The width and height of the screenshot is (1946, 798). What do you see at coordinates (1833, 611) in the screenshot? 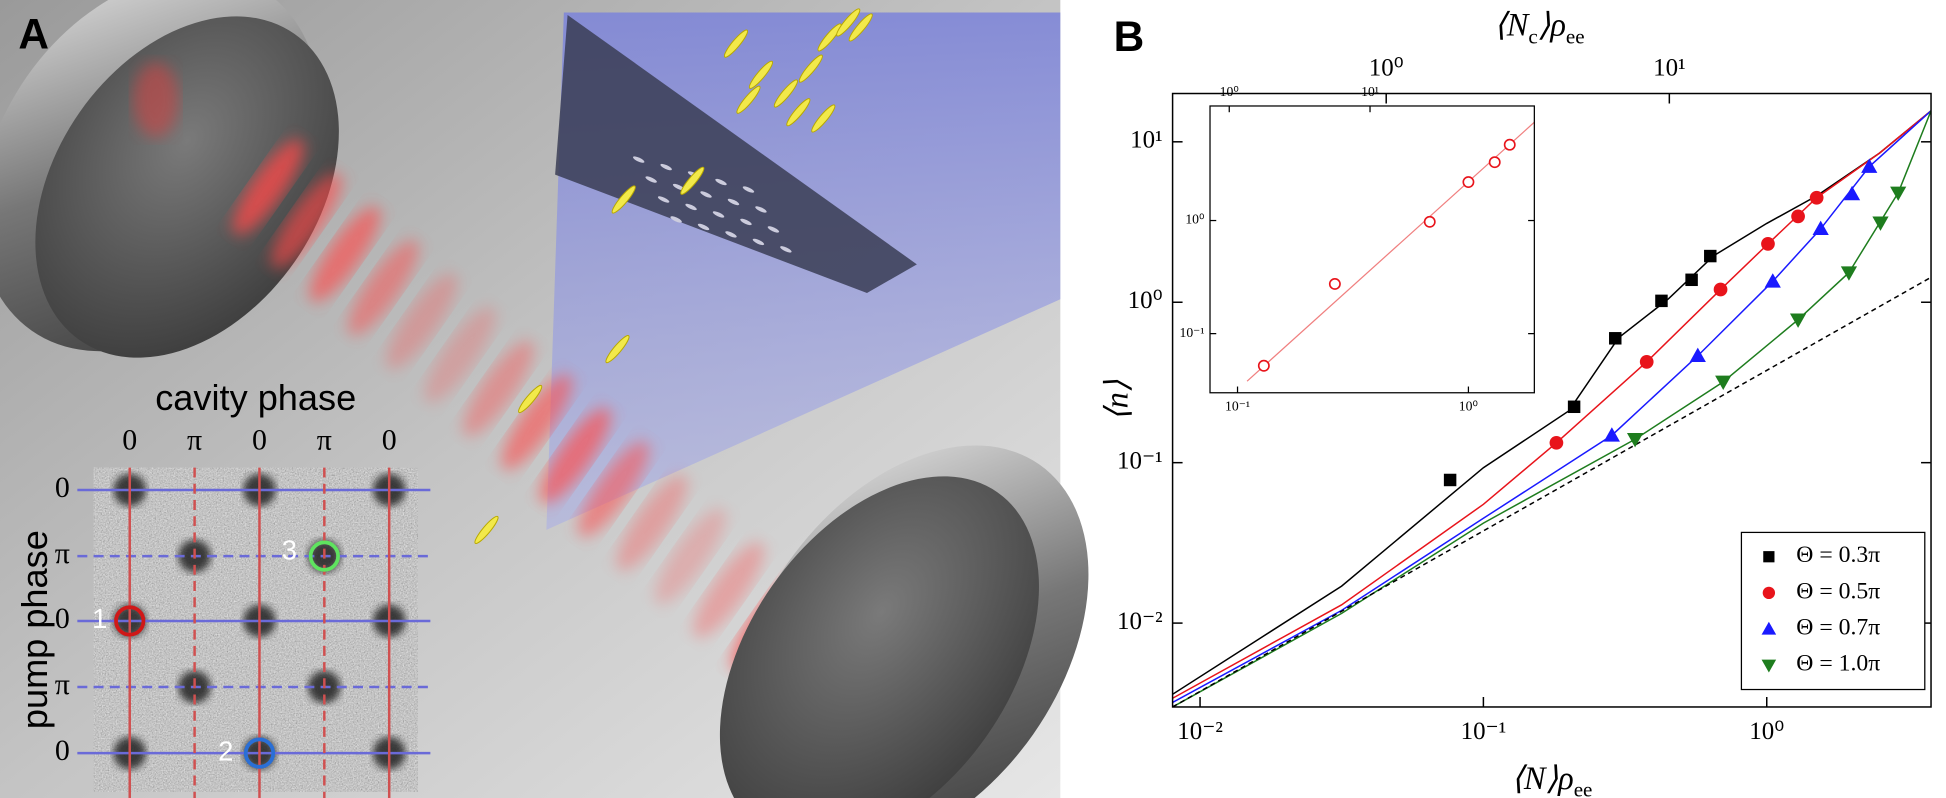
I see `legend: Θ = 0.3π Θ = 0.5π Θ = 0.7π Θ = 1.0π` at bounding box center [1833, 611].